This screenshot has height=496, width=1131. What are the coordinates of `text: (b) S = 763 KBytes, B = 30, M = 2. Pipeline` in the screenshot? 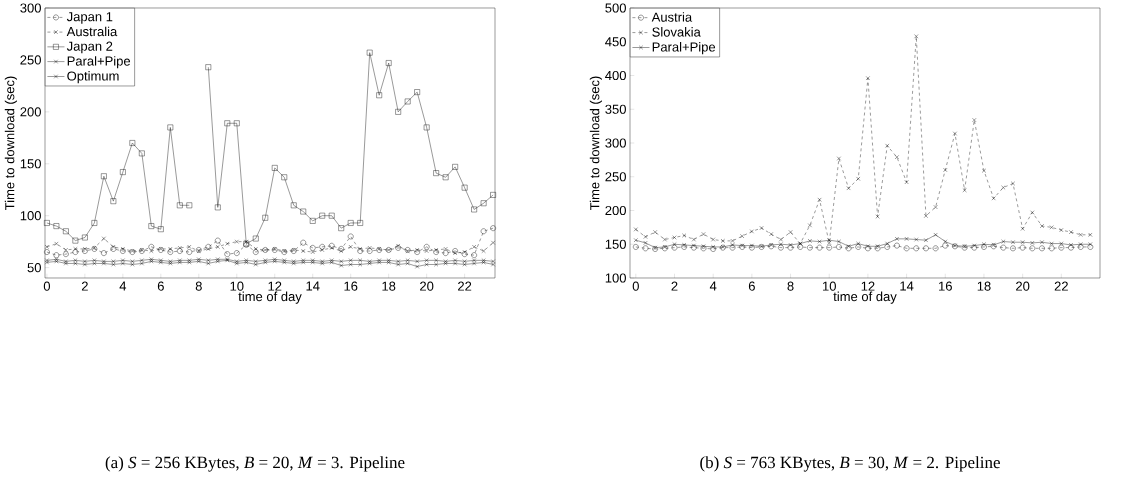 It's located at (850, 464).